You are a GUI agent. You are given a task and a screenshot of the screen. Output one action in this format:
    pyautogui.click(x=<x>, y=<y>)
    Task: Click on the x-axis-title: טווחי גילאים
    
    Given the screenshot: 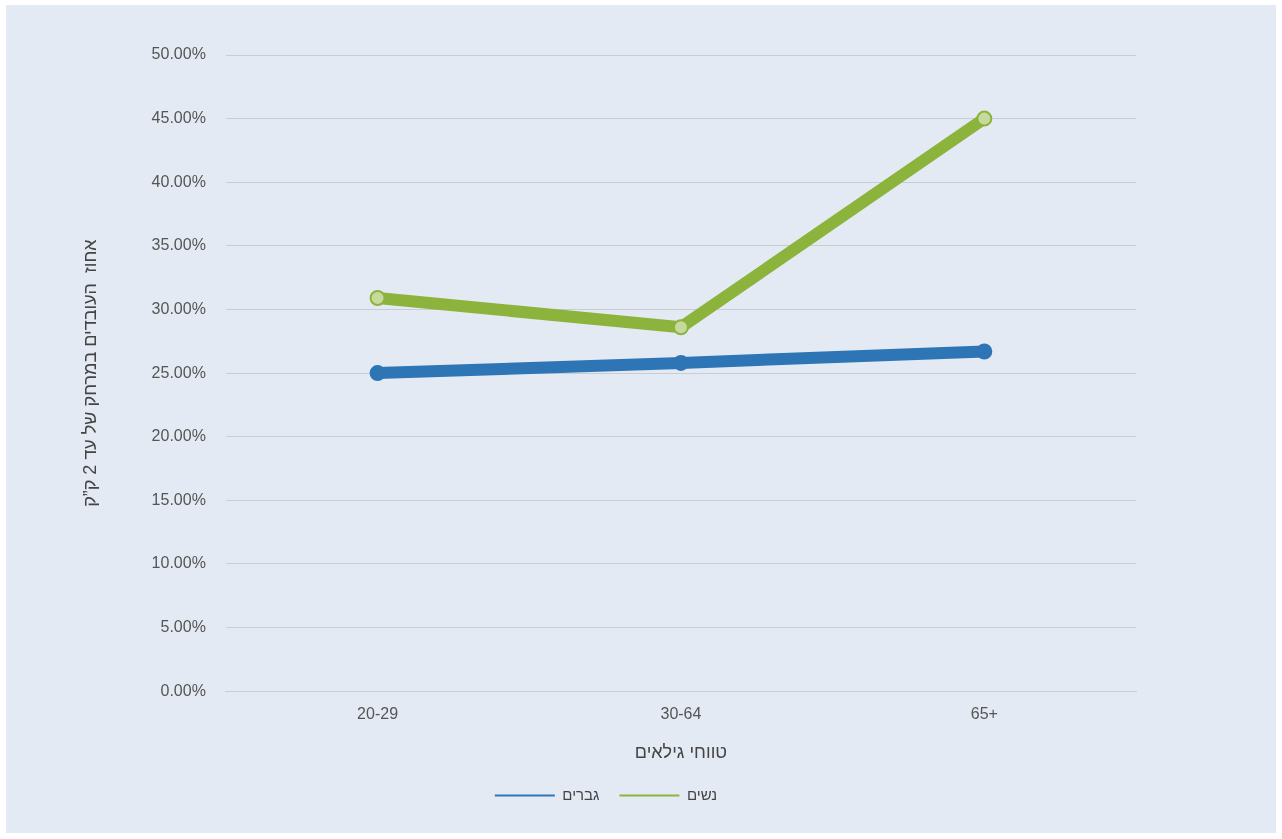 What is the action you would take?
    pyautogui.click(x=681, y=752)
    